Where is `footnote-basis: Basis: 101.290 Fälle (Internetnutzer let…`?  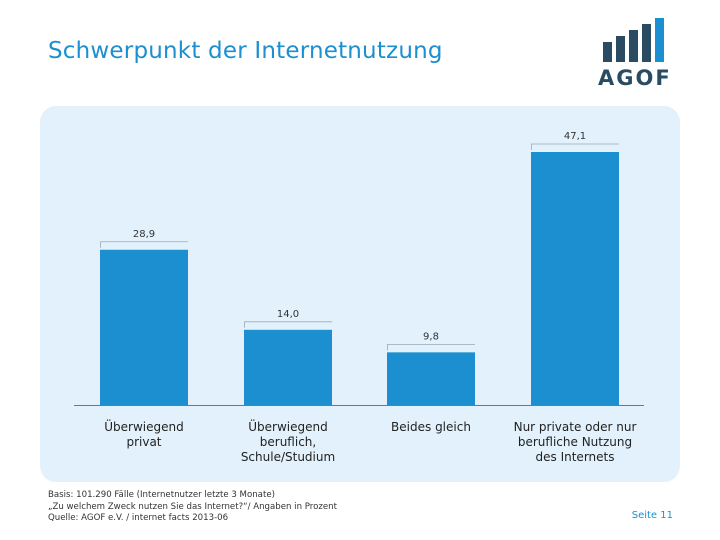
footnote-basis: Basis: 101.290 Fälle (Internetnutzer let… is located at coordinates (161, 495).